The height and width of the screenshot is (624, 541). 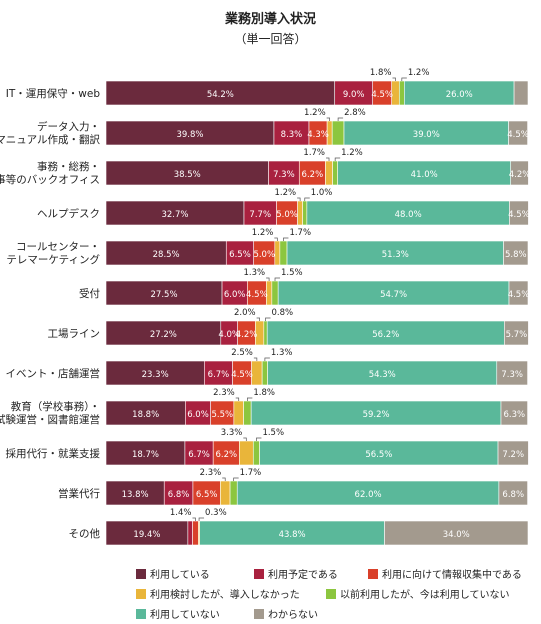 What do you see at coordinates (322, 193) in the screenshot?
I see `callout-label: 1.0%` at bounding box center [322, 193].